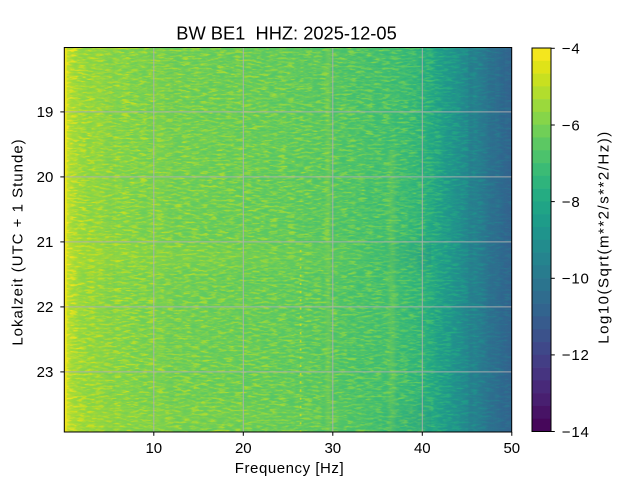  Describe the element at coordinates (45, 112) in the screenshot. I see `svg-text: 19` at that location.